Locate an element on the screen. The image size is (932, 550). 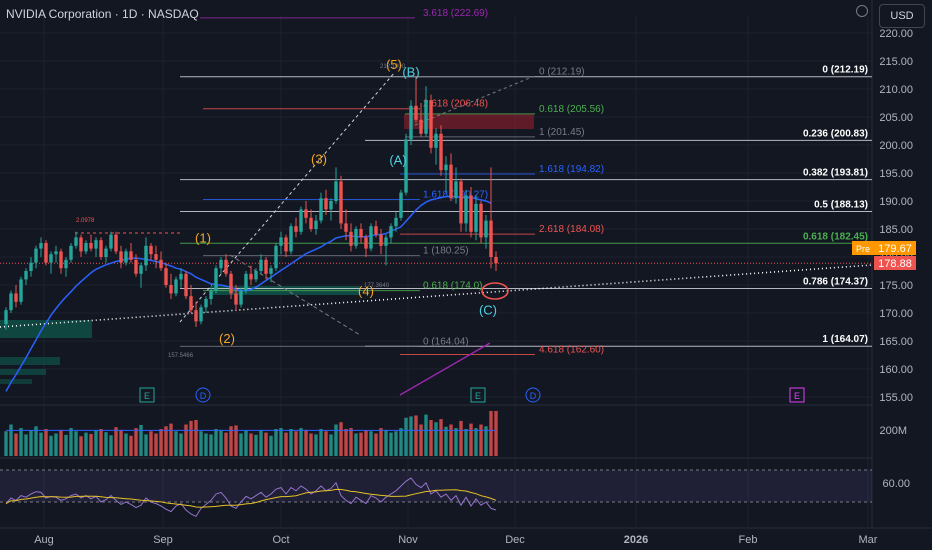
price-axis-tick: 220.00 is located at coordinates (896, 34).